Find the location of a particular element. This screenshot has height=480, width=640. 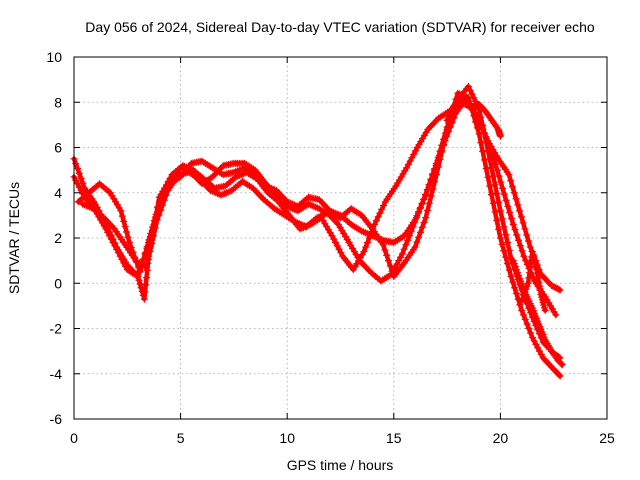

x-tick-label: 0 is located at coordinates (74, 438).